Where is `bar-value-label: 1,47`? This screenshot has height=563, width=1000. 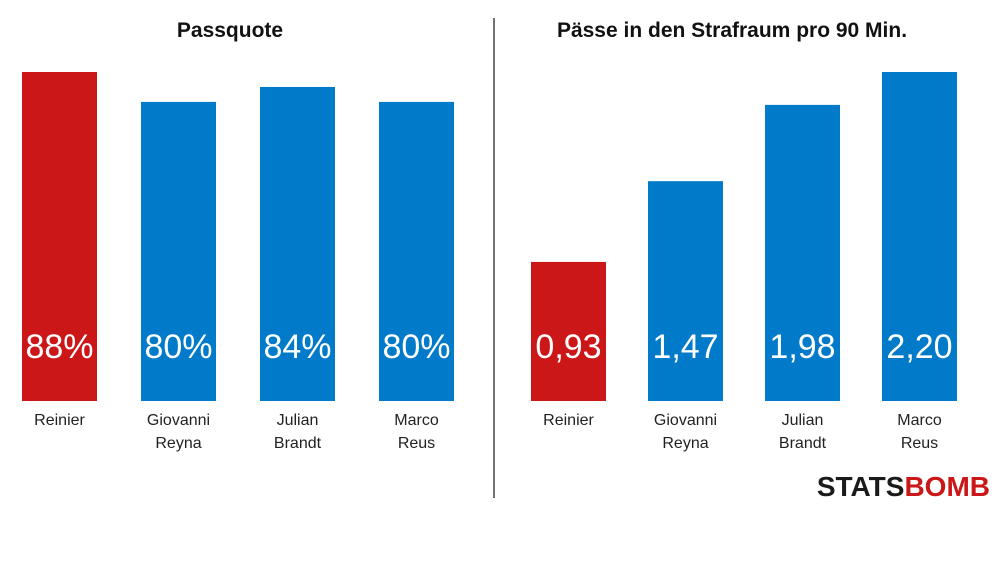
bar-value-label: 1,47 is located at coordinates (685, 347).